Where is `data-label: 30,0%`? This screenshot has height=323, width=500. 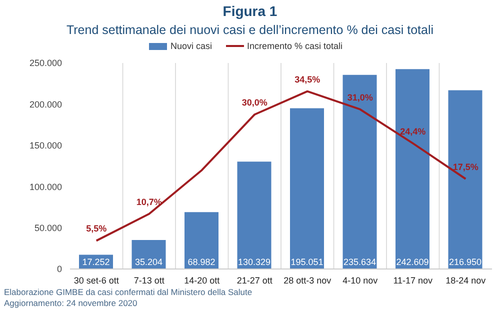 data-label: 30,0% is located at coordinates (255, 103).